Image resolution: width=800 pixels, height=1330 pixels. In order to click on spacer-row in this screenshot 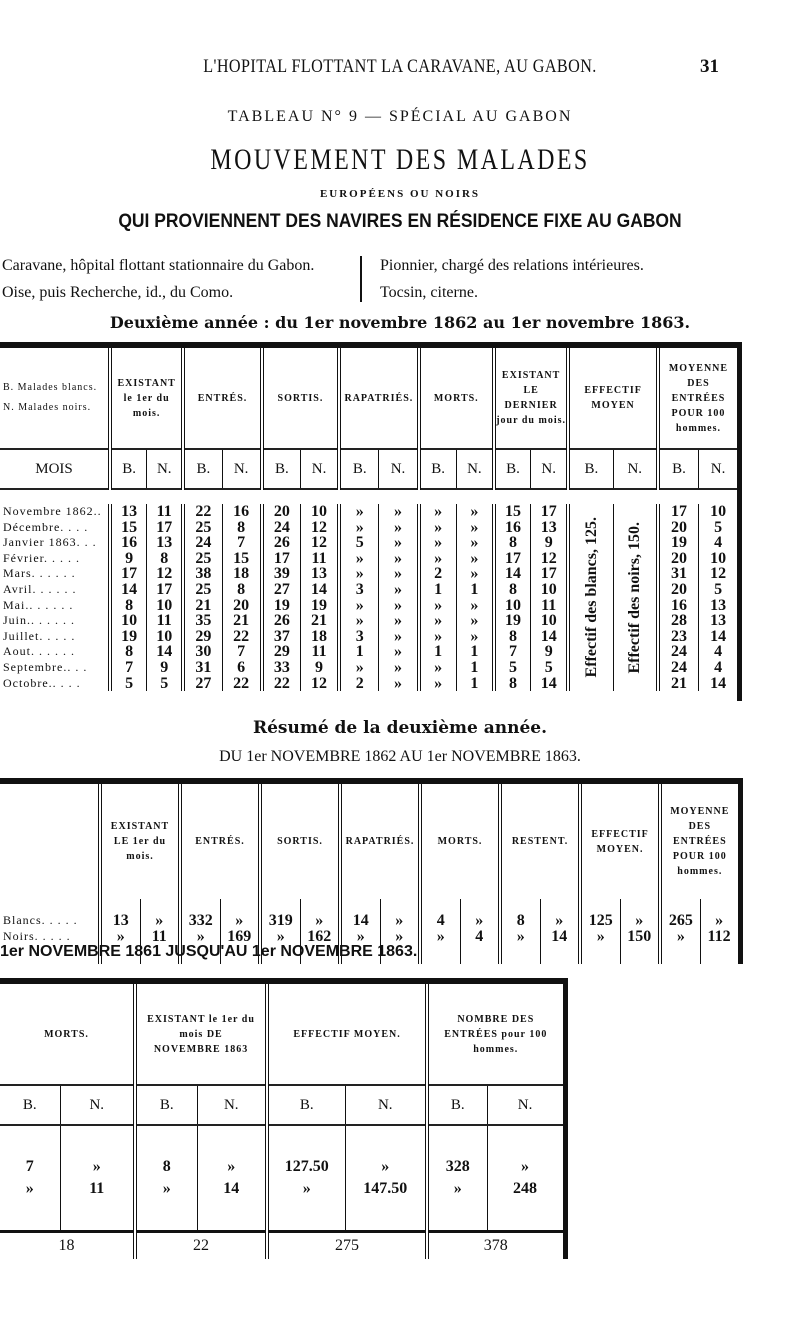, I will do `click(284, 1216)`.